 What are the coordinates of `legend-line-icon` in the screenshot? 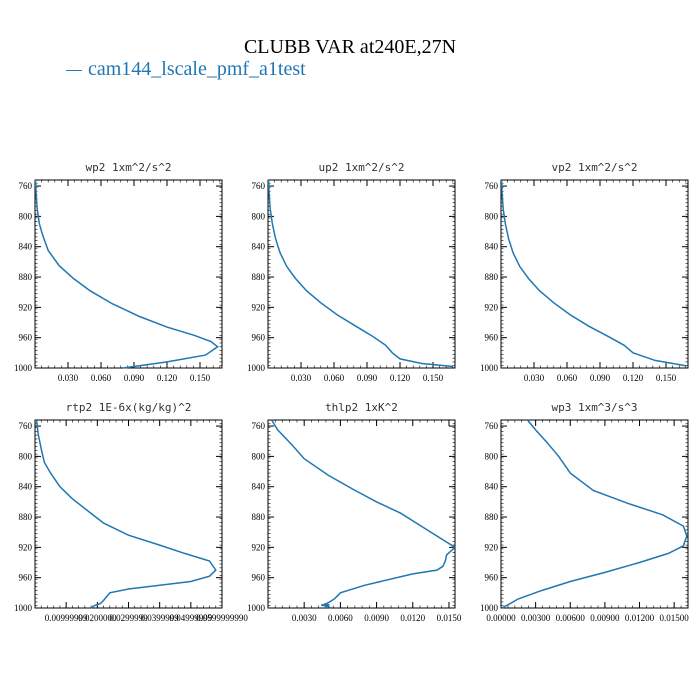 It's located at (74, 70).